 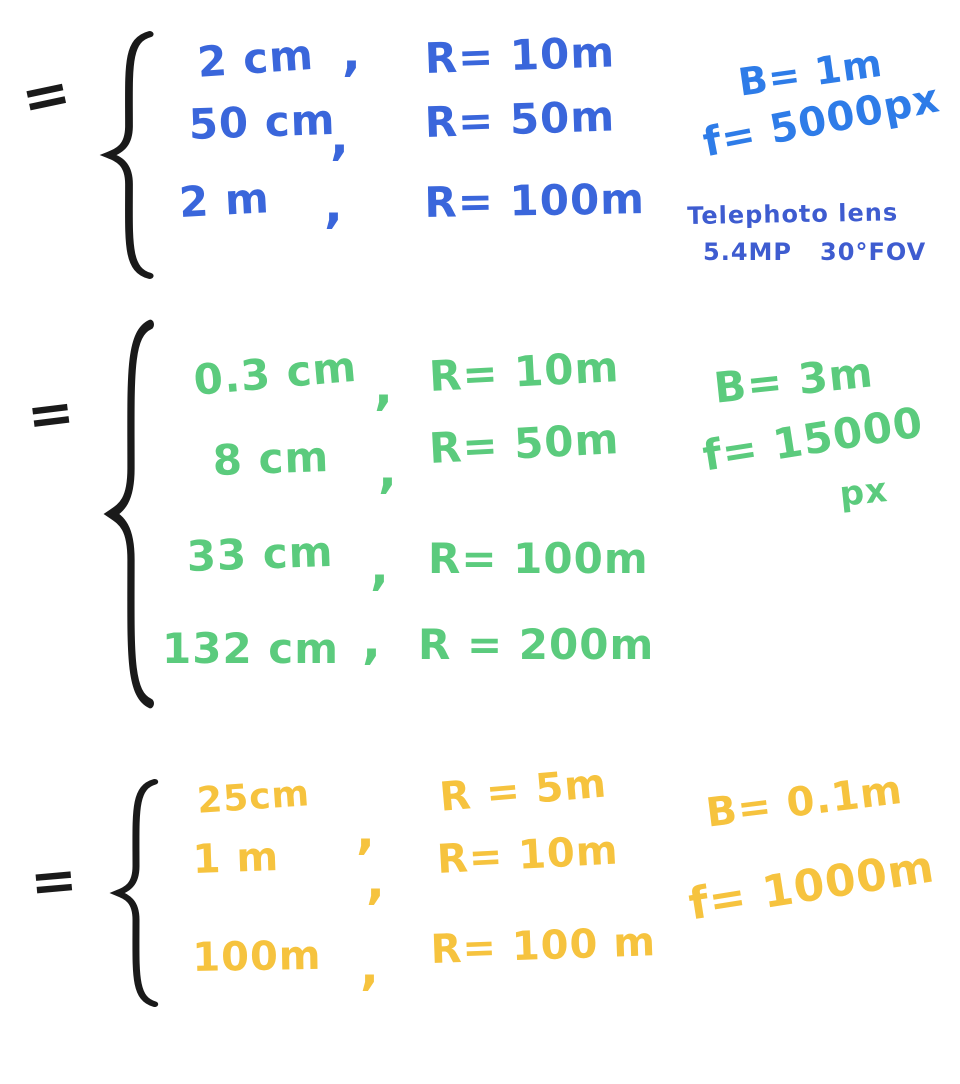 I want to click on distance-value: 33 cm, so click(x=260, y=553).